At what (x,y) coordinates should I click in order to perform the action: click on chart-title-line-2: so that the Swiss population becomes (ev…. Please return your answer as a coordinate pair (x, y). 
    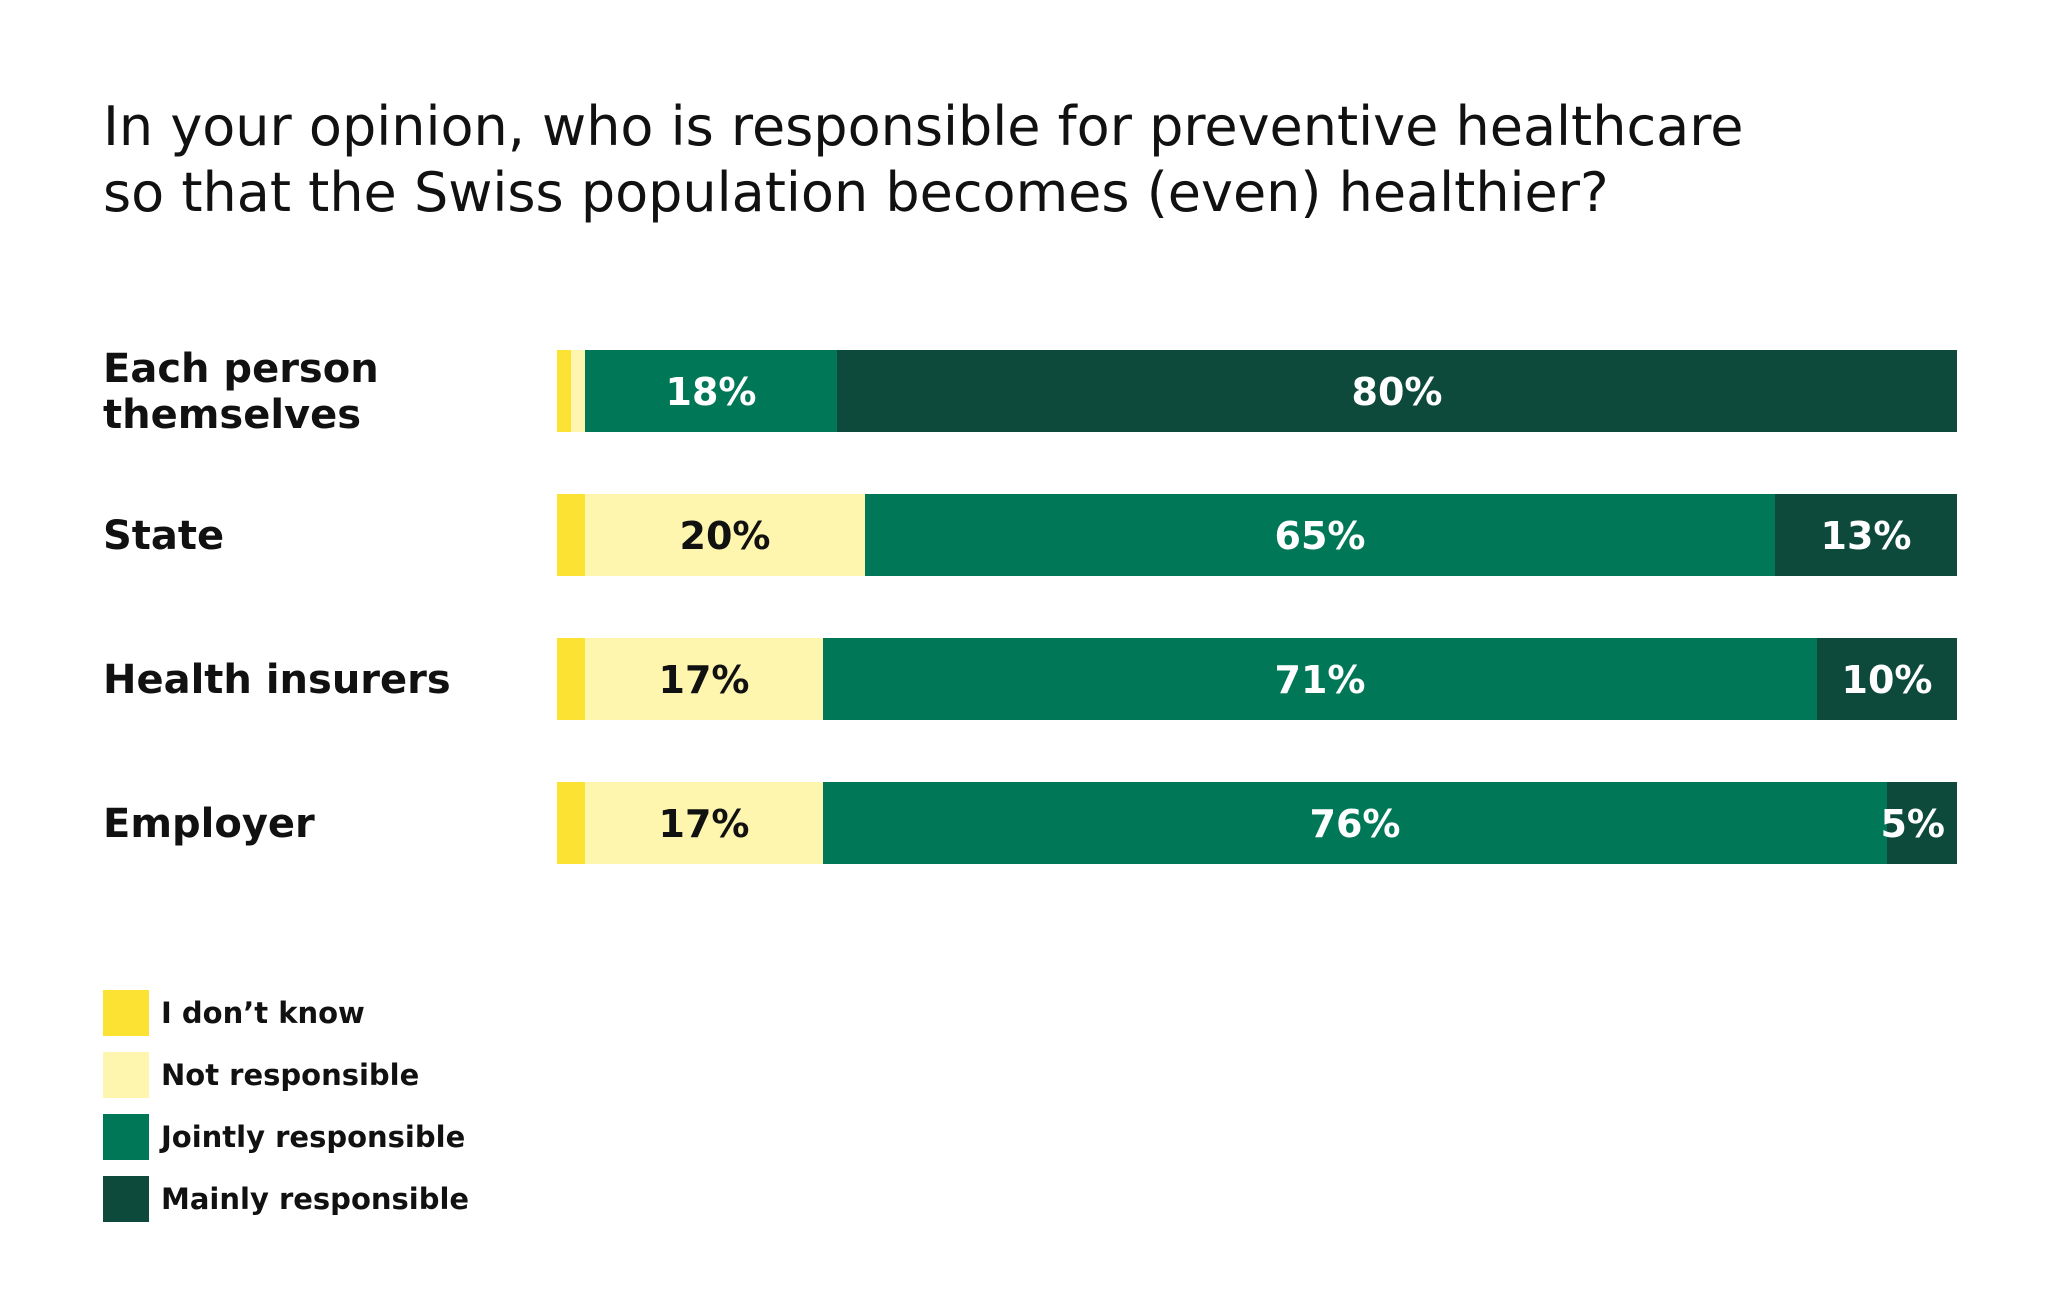
    Looking at the image, I should click on (856, 192).